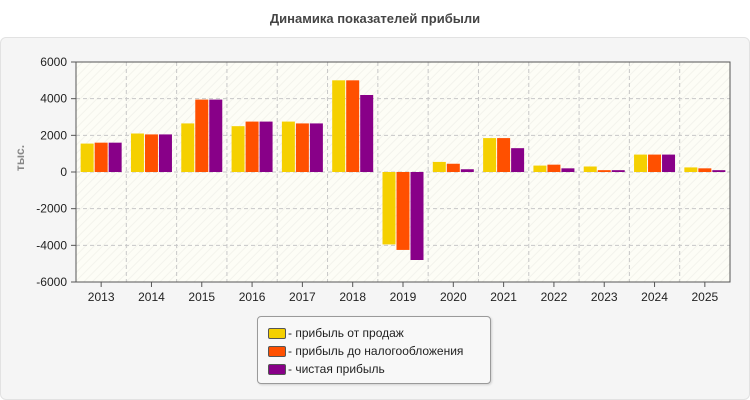 The width and height of the screenshot is (750, 400). What do you see at coordinates (346, 333) in the screenshot?
I see `legend-label-sales-profit: - прибыль от продаж` at bounding box center [346, 333].